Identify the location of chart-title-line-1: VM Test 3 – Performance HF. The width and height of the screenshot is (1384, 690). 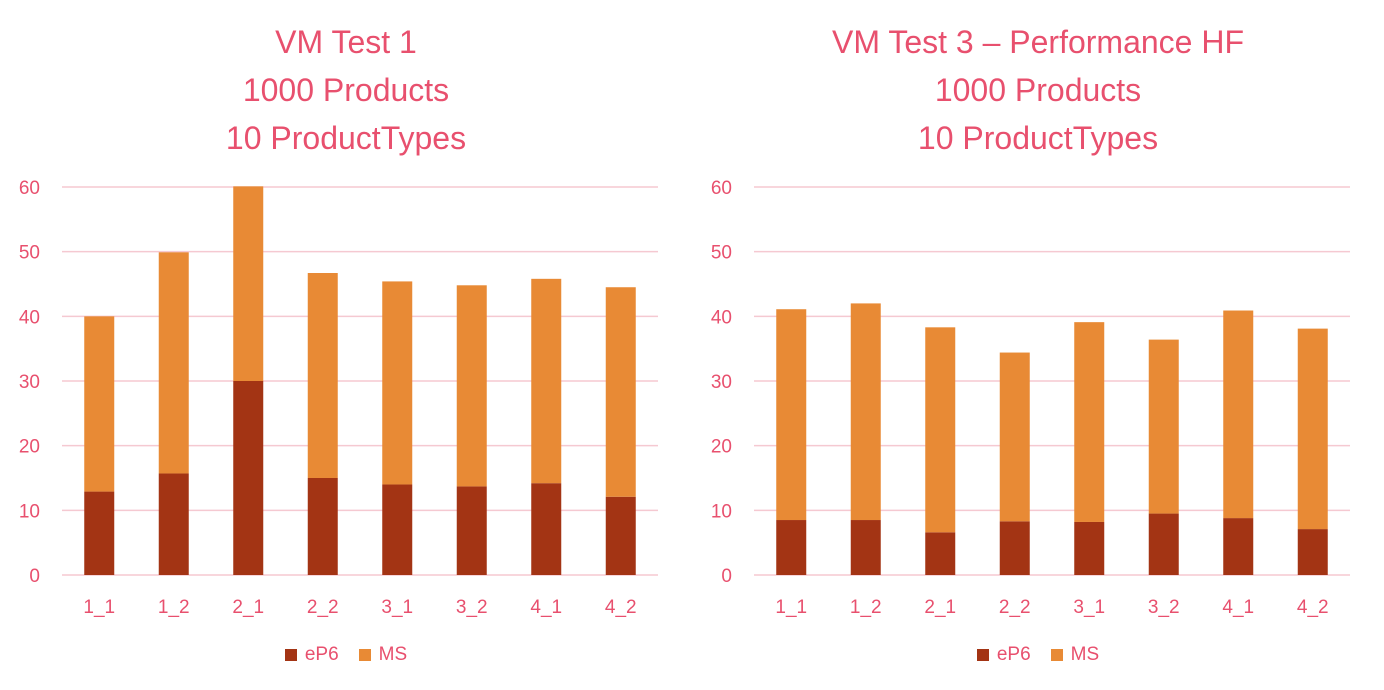
(1038, 42).